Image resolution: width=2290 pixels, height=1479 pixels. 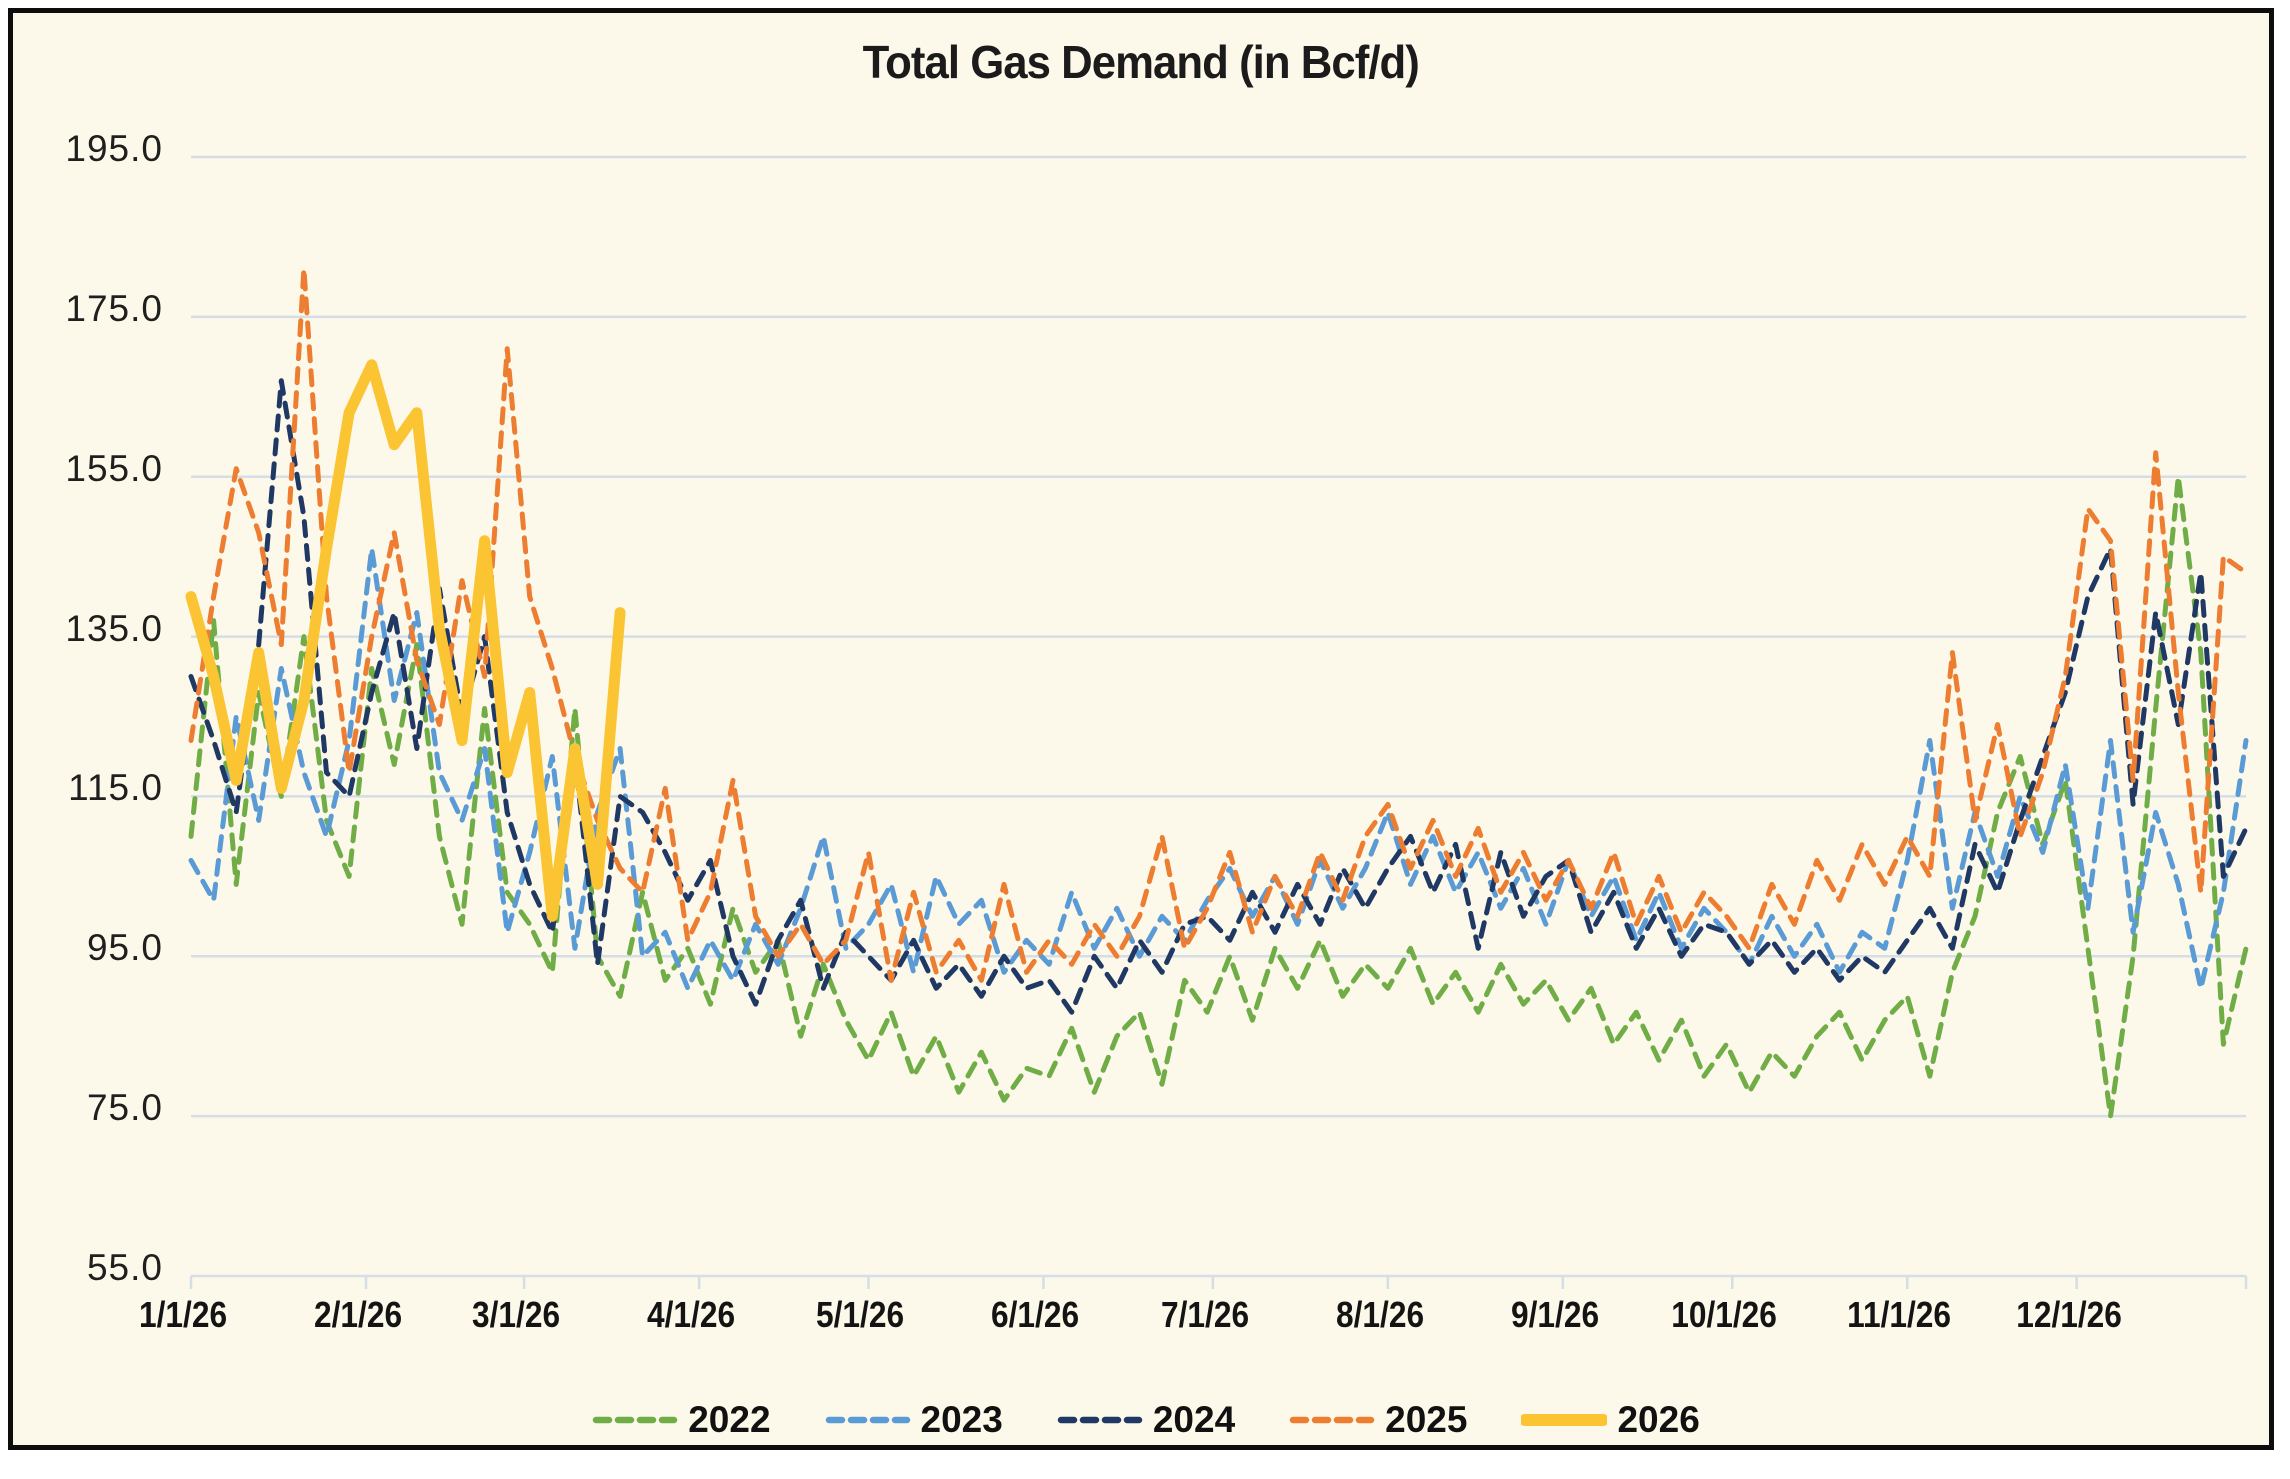 I want to click on y-axis-tick-label-155.0: 155.0, so click(x=114, y=468).